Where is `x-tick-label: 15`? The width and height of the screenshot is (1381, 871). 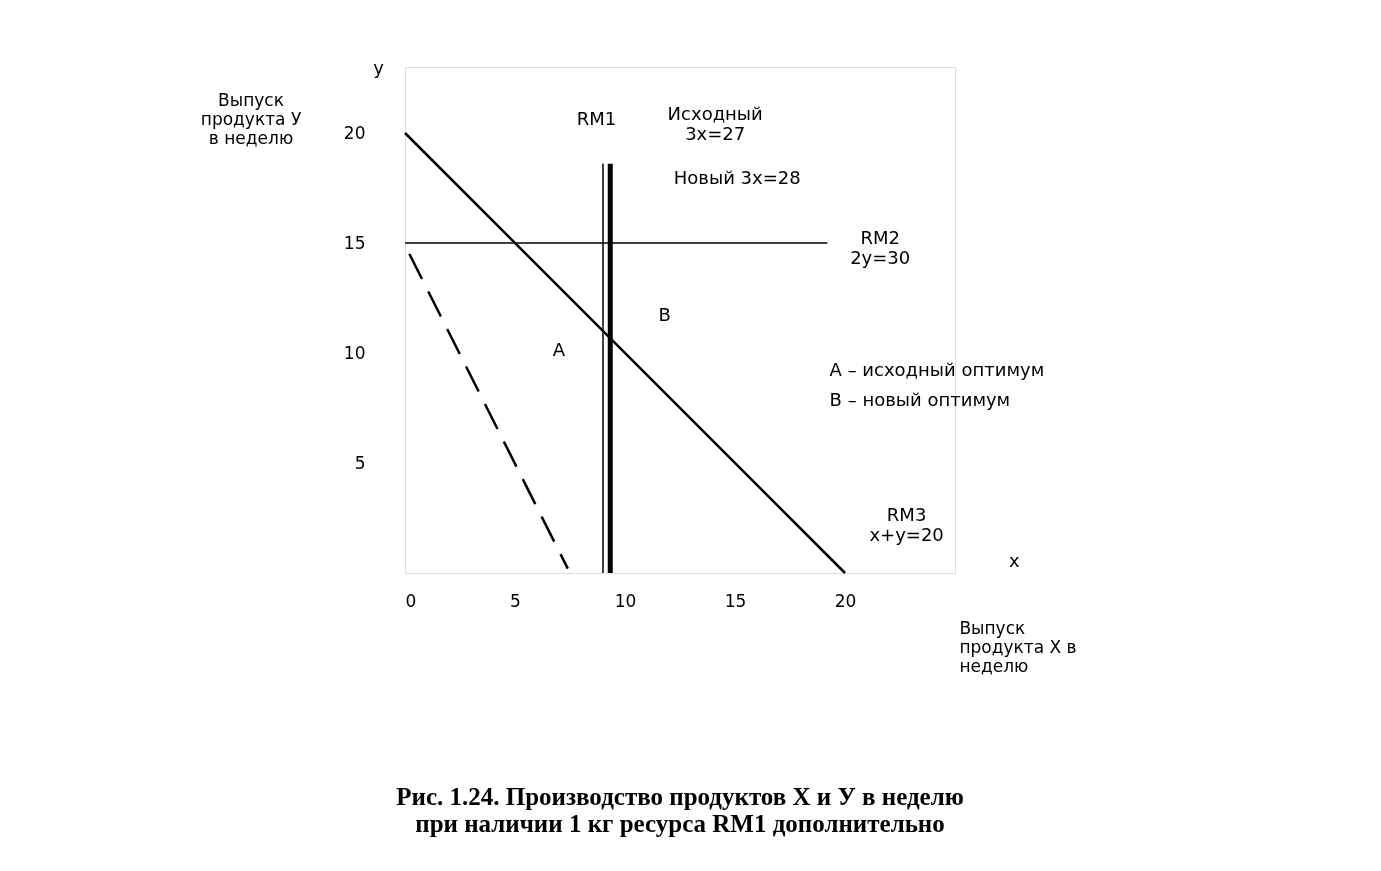 x-tick-label: 15 is located at coordinates (735, 600).